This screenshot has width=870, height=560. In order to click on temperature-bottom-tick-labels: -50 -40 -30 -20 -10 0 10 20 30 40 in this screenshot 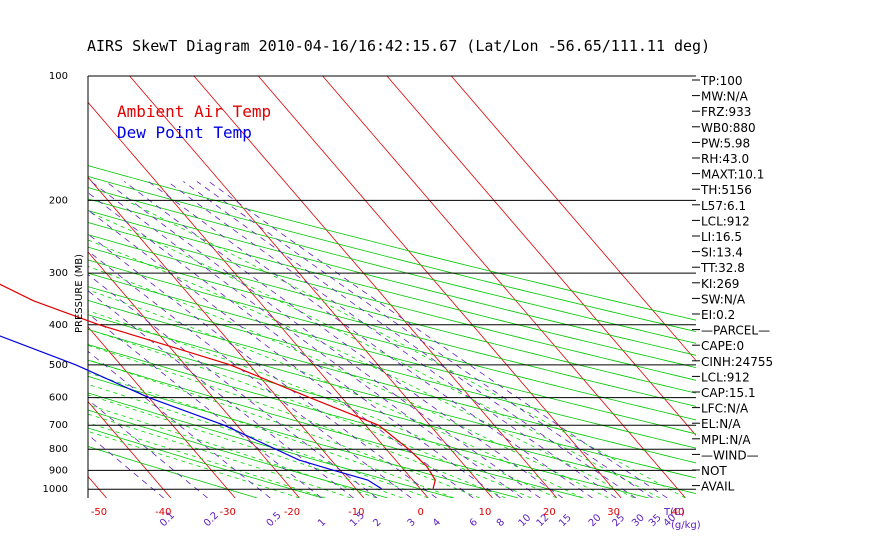, I will do `click(388, 512)`.